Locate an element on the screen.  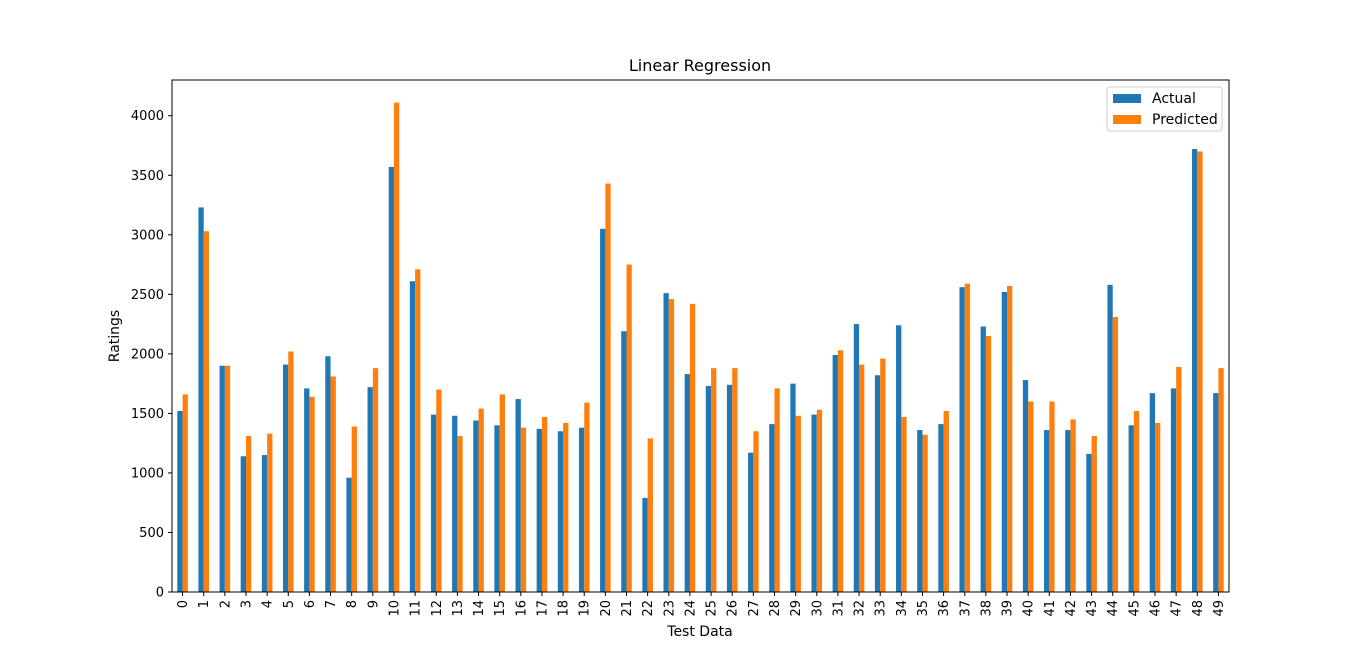
x-tick-label: 14 is located at coordinates (479, 608).